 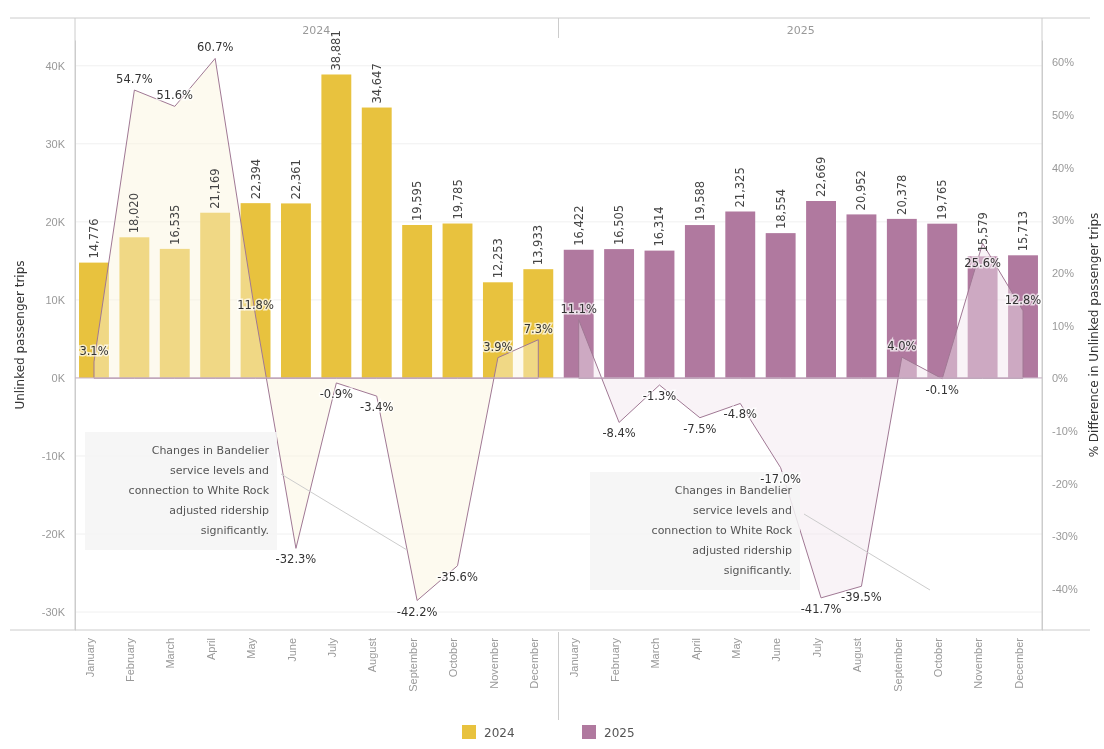 I want to click on data-label: 19,588, so click(x=699, y=201).